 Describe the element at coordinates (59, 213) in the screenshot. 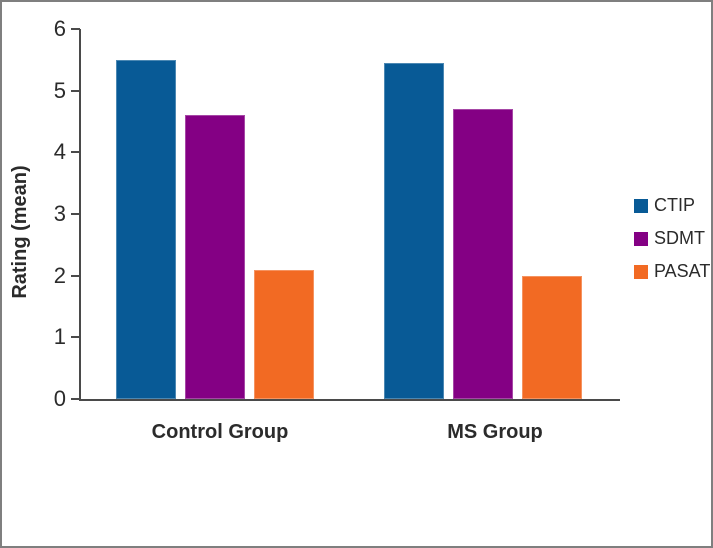

I see `y-tick-label: 3` at that location.